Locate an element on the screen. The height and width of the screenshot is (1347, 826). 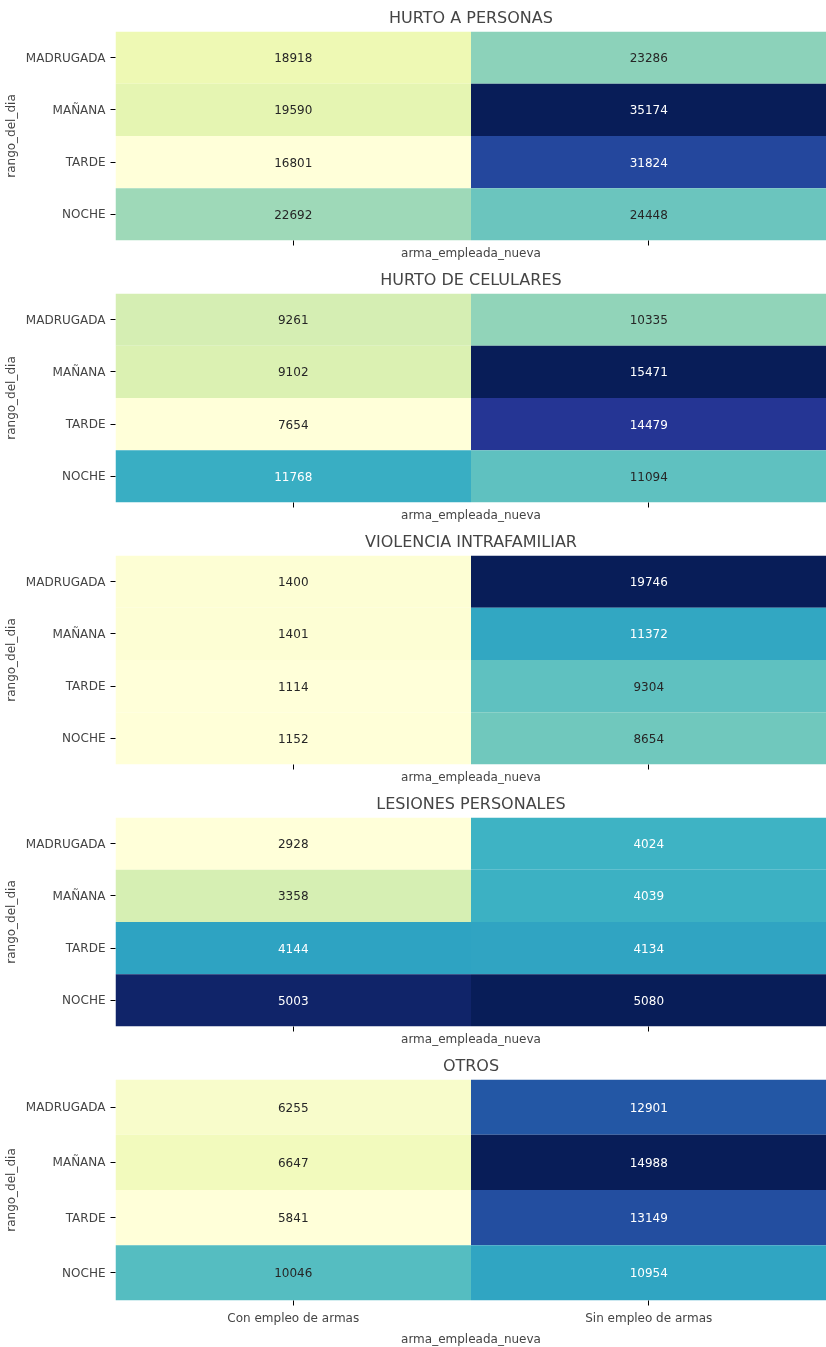
data-label: 5003 is located at coordinates (293, 1000).